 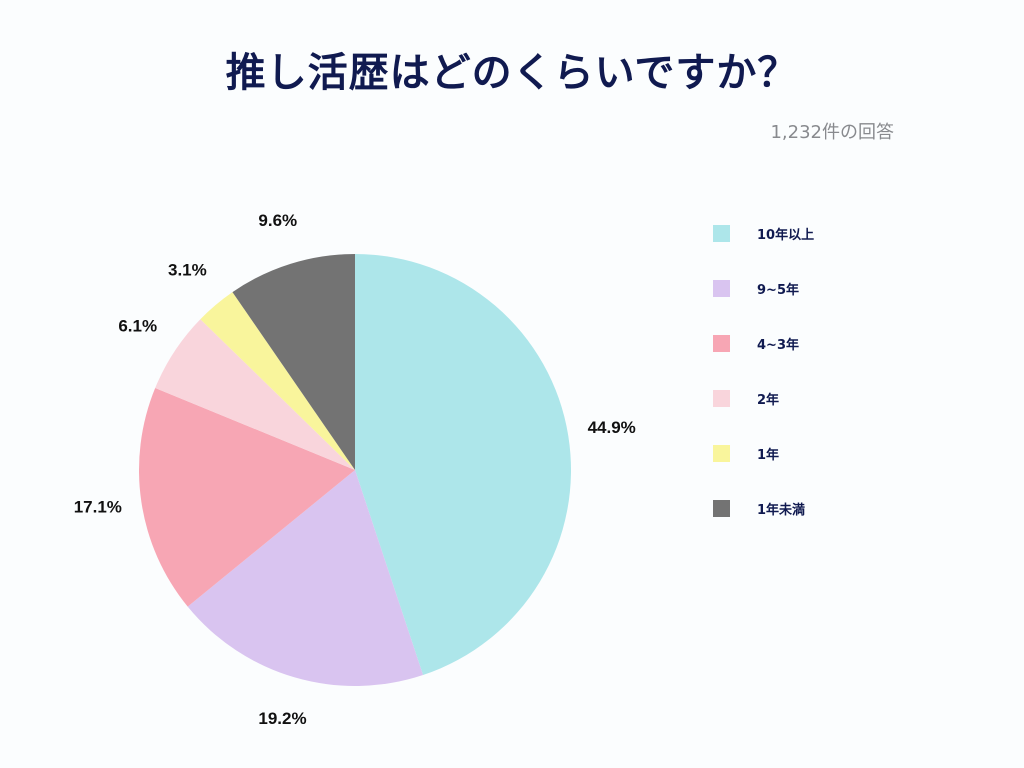 What do you see at coordinates (282, 718) in the screenshot?
I see `data-label: 19.2%` at bounding box center [282, 718].